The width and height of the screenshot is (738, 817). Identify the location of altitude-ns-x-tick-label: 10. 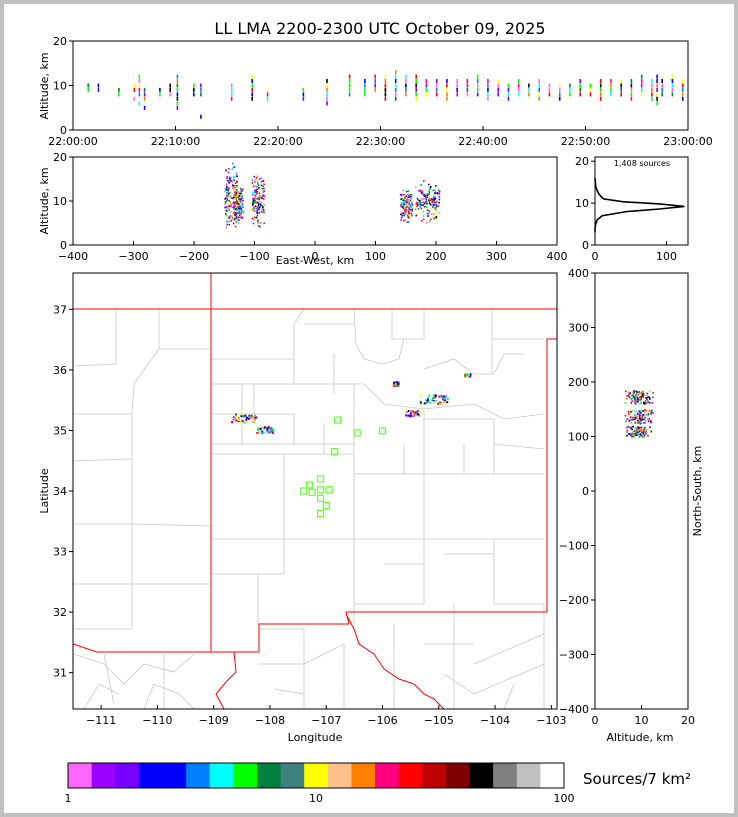
(642, 720).